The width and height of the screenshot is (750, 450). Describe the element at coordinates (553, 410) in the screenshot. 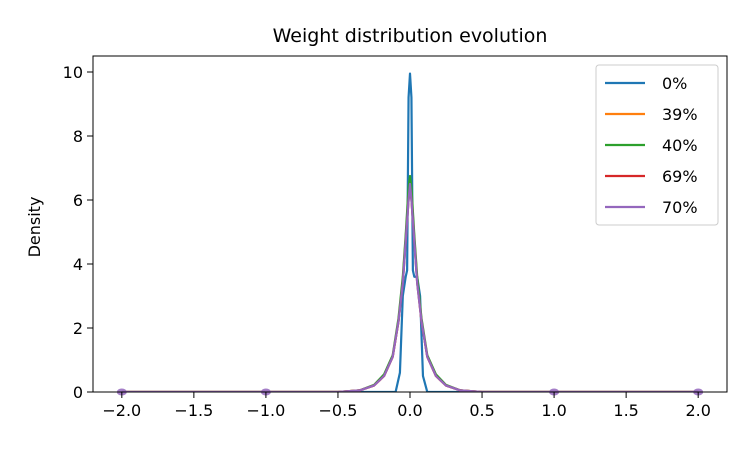

I see `x-tick-label: 1.0` at that location.